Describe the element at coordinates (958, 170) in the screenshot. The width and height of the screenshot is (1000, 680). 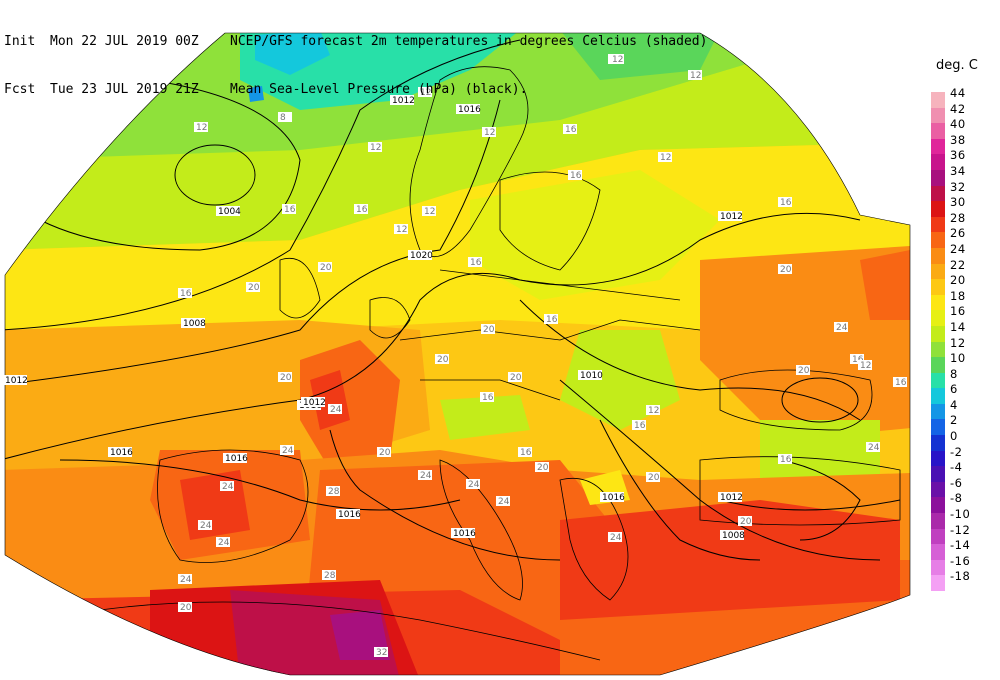
I see `legend-label: 34` at that location.